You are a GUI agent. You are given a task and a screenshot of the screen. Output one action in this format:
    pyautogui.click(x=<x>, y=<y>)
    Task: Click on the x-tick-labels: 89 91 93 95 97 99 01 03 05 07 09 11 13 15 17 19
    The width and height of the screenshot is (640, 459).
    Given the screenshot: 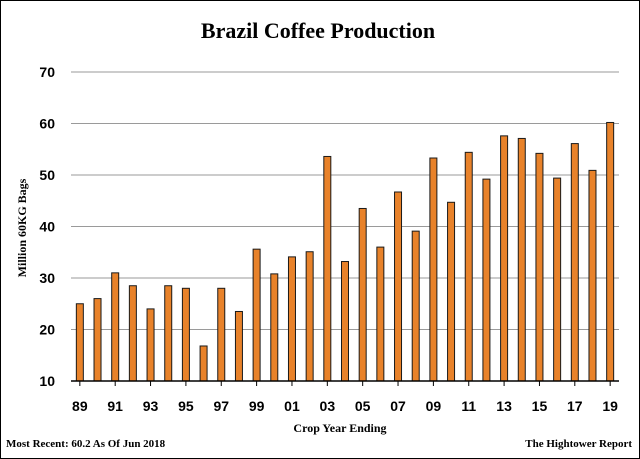 What is the action you would take?
    pyautogui.click(x=345, y=406)
    